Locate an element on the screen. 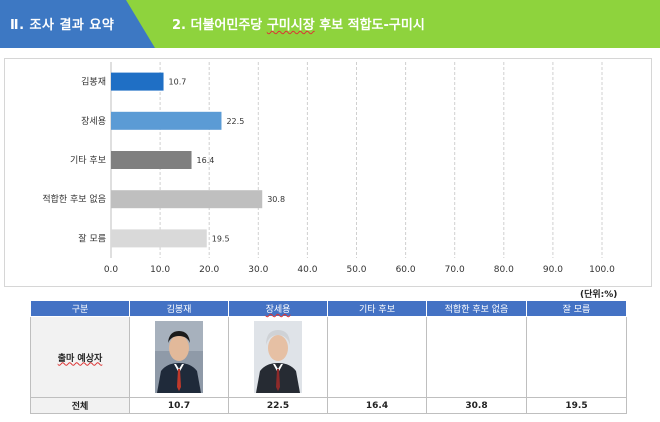 Image resolution: width=660 pixels, height=422 pixels. table-cell: 16.4 is located at coordinates (377, 405).